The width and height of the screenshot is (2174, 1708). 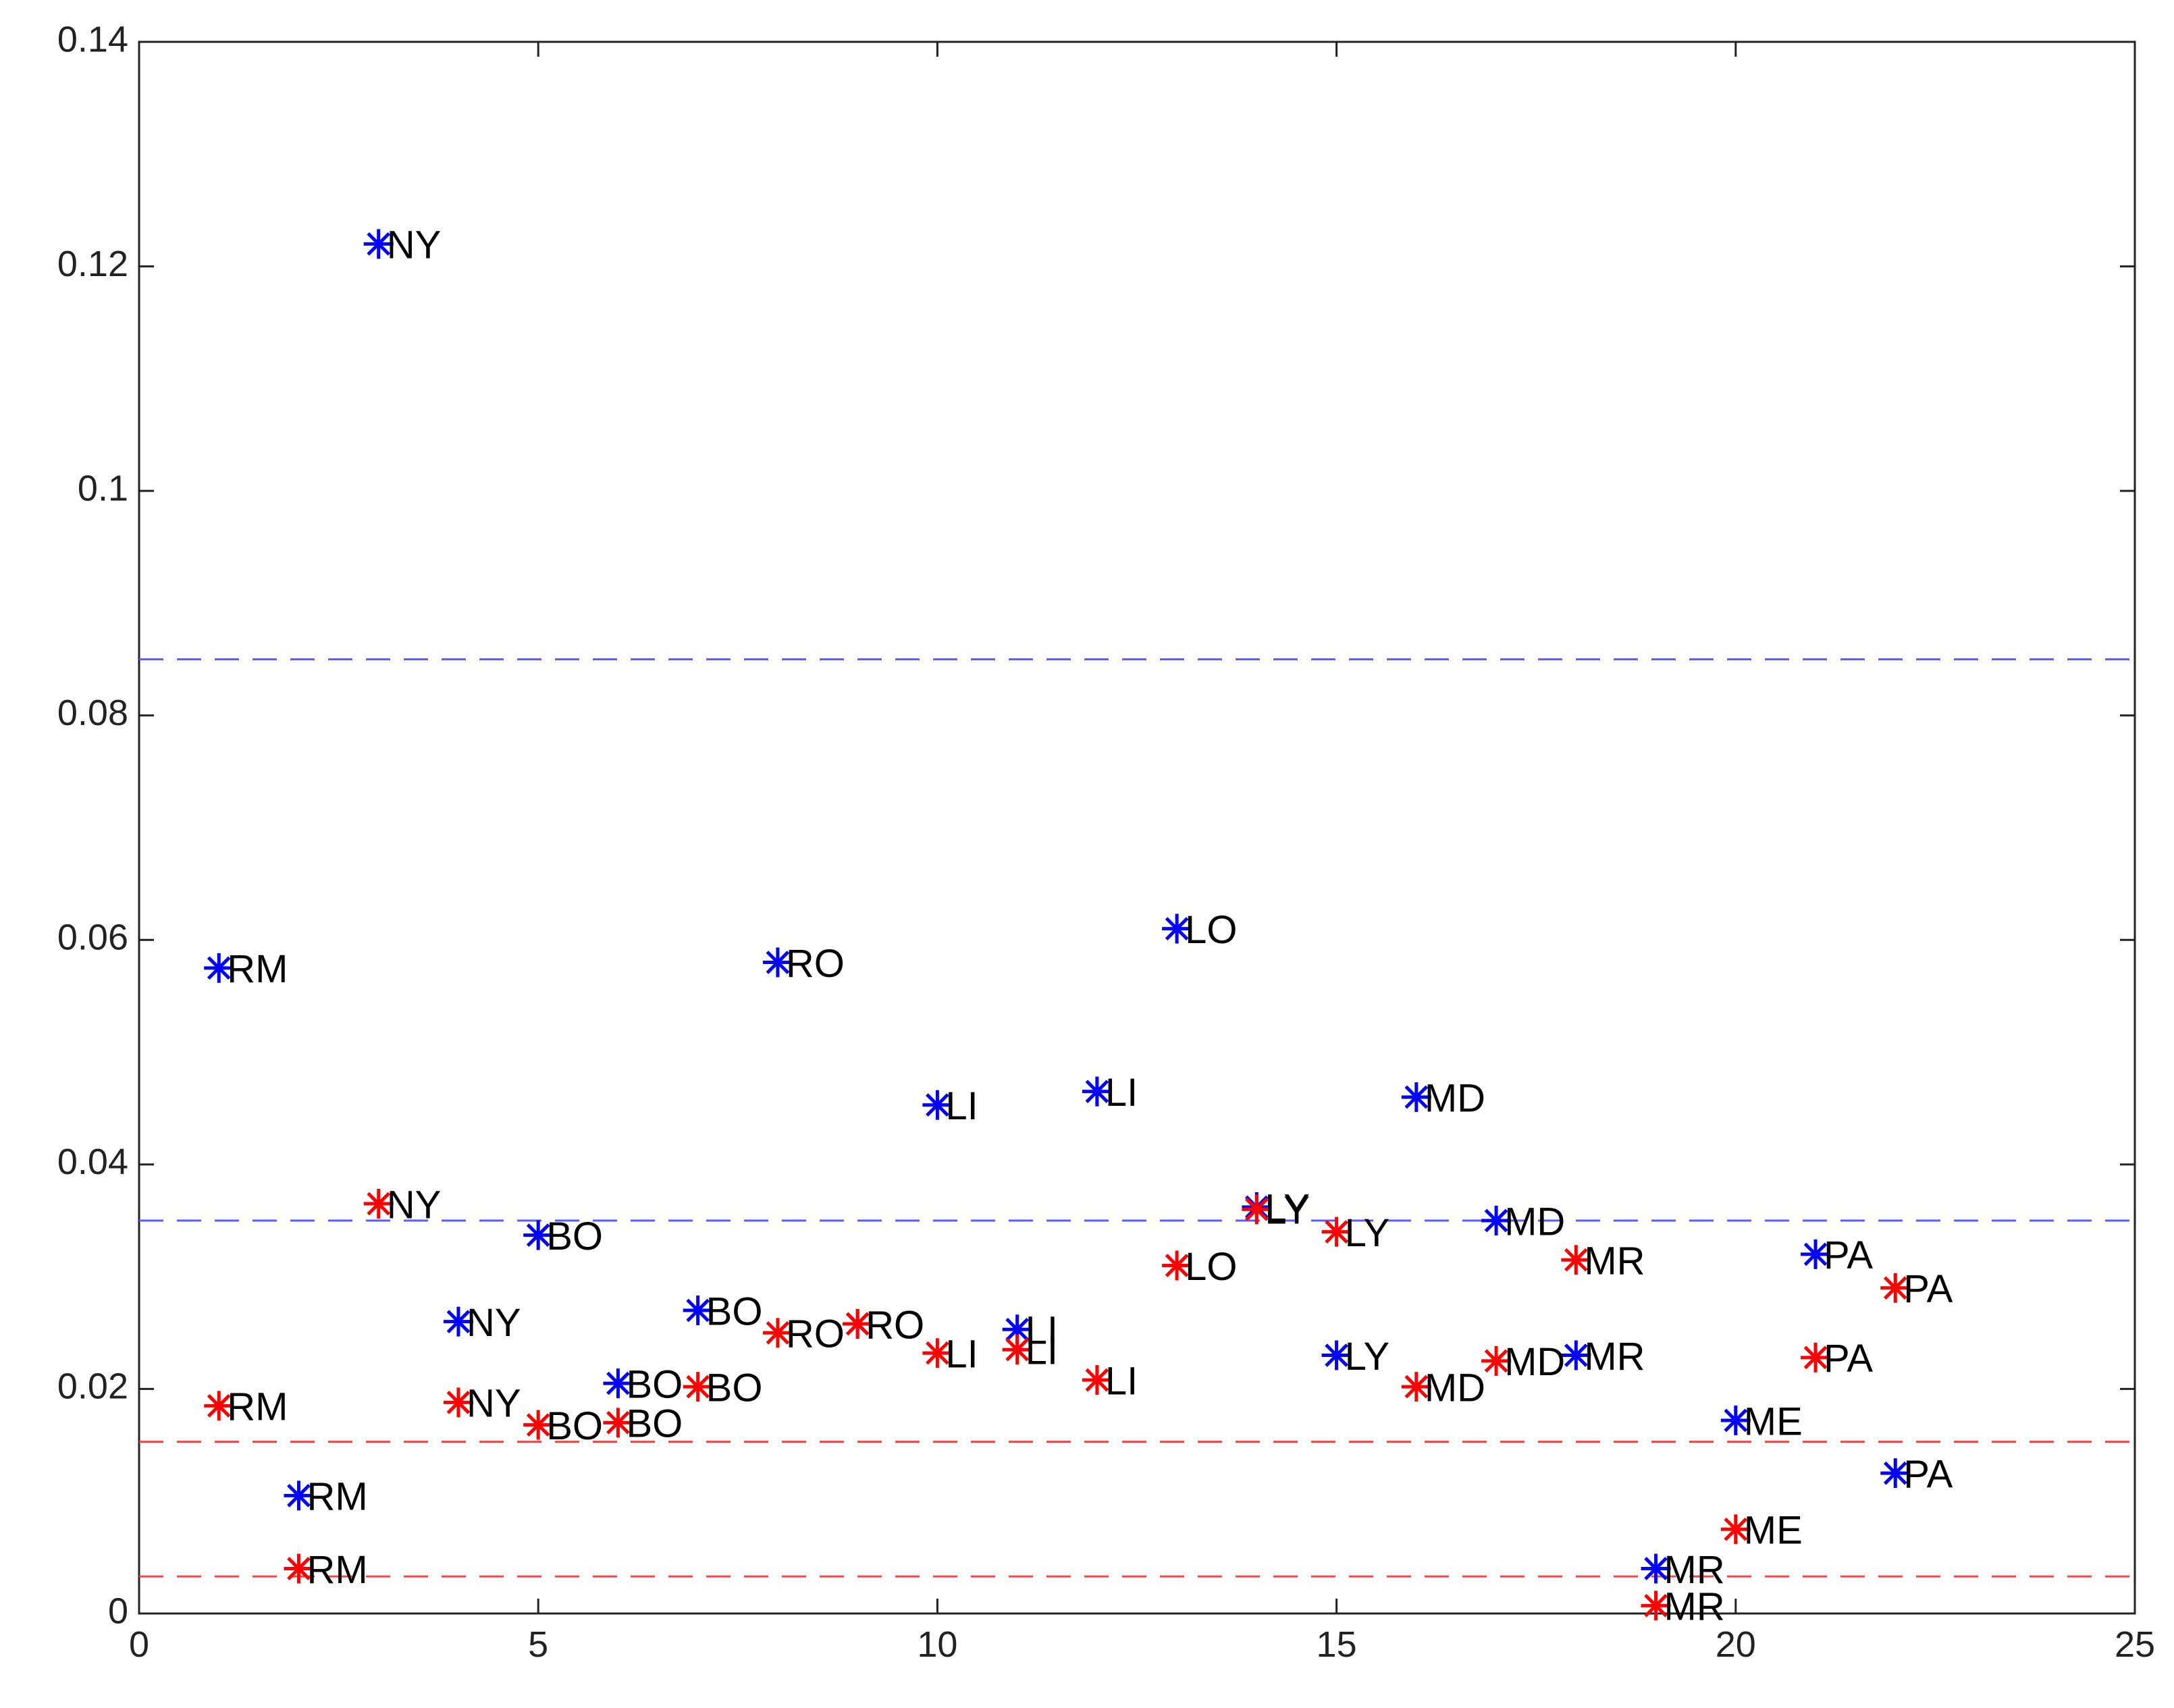 What do you see at coordinates (93, 1386) in the screenshot?
I see `y-tick-label: 0.02` at bounding box center [93, 1386].